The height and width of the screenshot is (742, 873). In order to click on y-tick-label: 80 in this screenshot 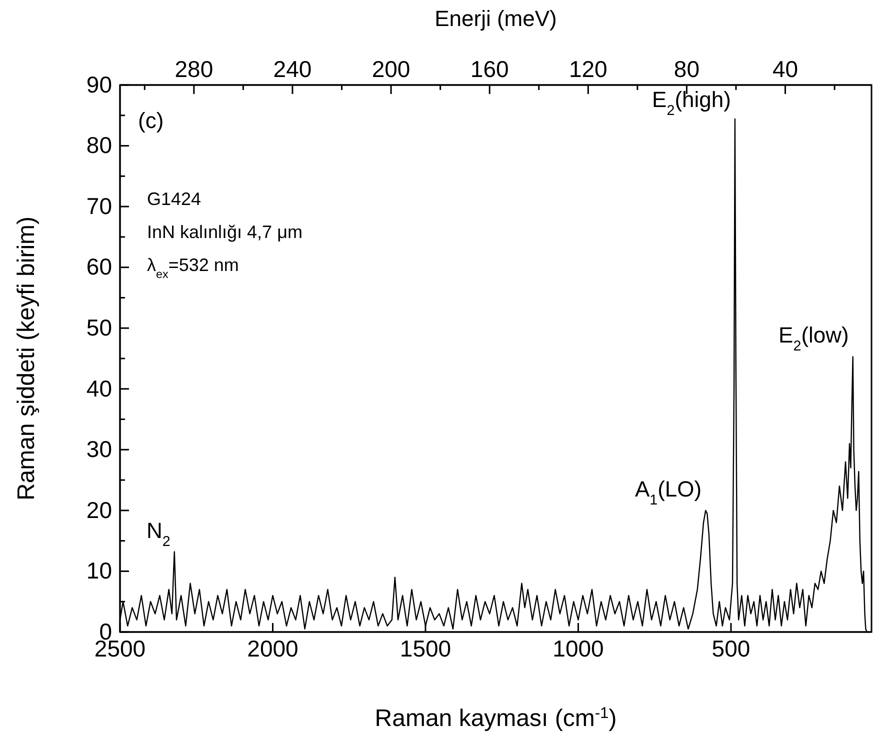, I will do `click(99, 145)`.